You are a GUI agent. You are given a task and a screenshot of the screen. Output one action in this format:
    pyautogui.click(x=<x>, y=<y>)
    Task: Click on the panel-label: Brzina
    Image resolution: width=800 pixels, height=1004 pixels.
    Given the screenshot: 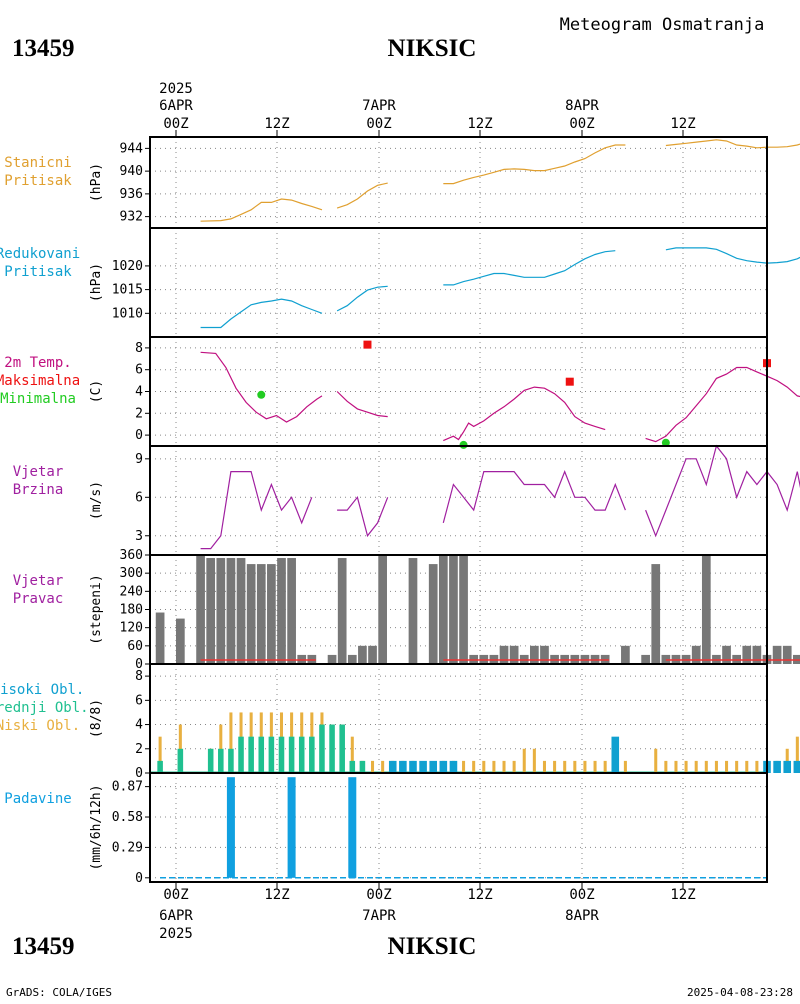 What is the action you would take?
    pyautogui.click(x=38, y=490)
    